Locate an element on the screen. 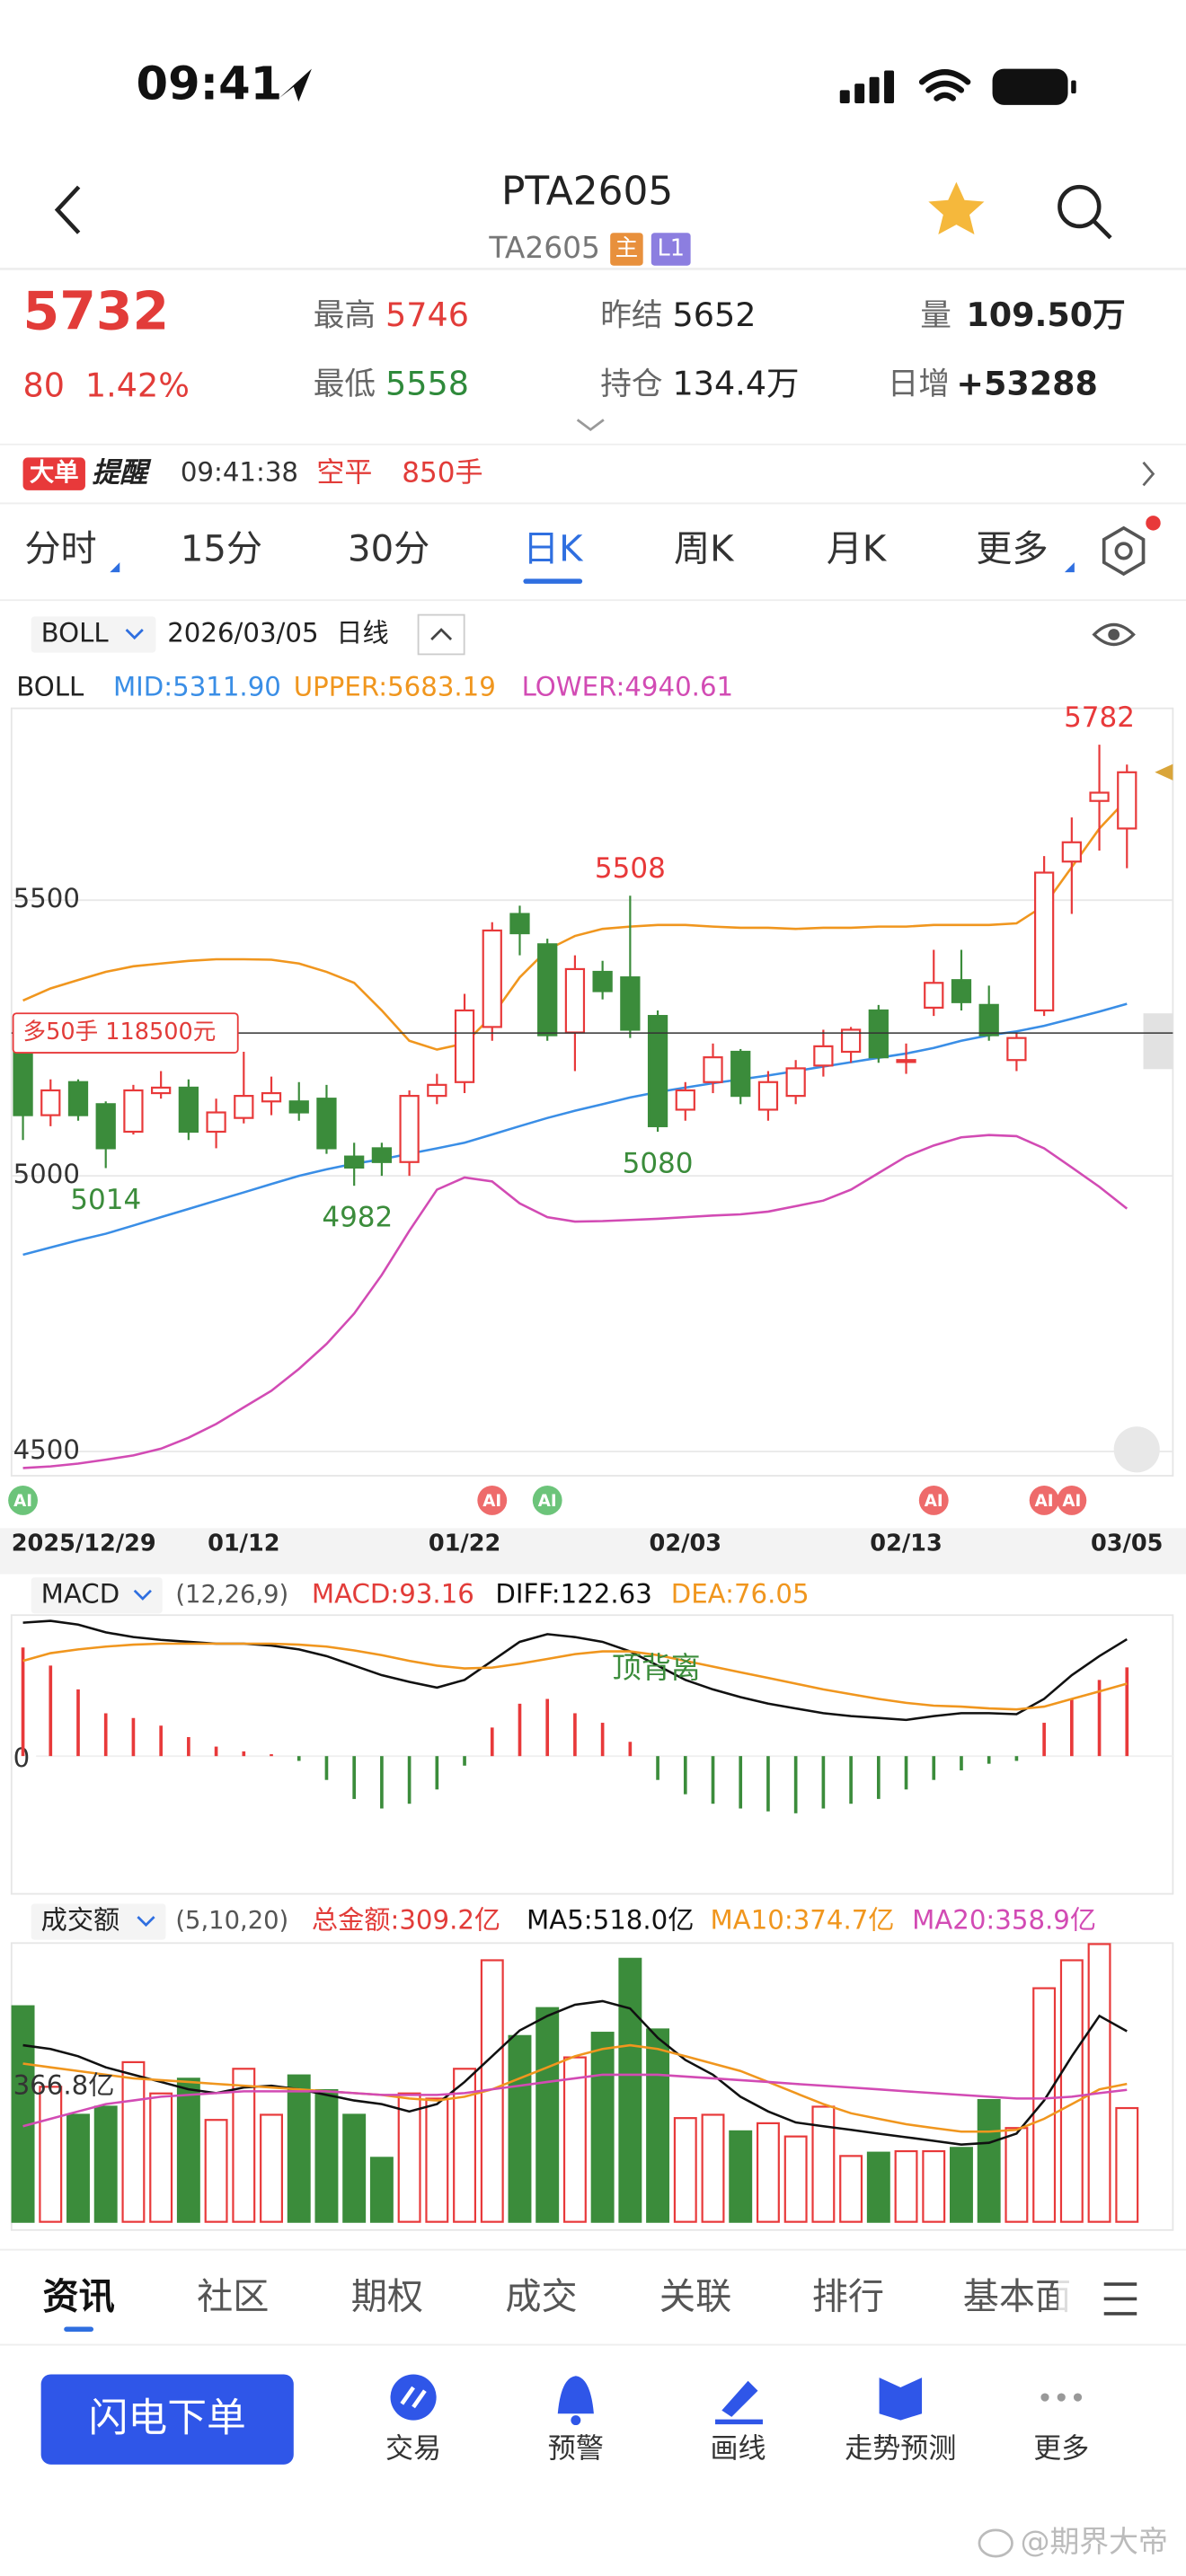 This screenshot has height=2576, width=1186. alert-title: 提醒 is located at coordinates (122, 473).